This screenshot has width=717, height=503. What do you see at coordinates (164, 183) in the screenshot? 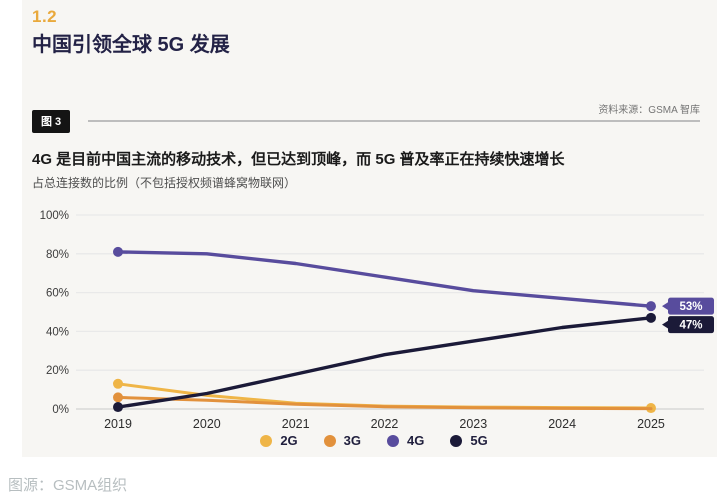
I see `chart-subtitle: 占总连接数的比例（不包括授权频谱蜂窝物联网）` at bounding box center [164, 183].